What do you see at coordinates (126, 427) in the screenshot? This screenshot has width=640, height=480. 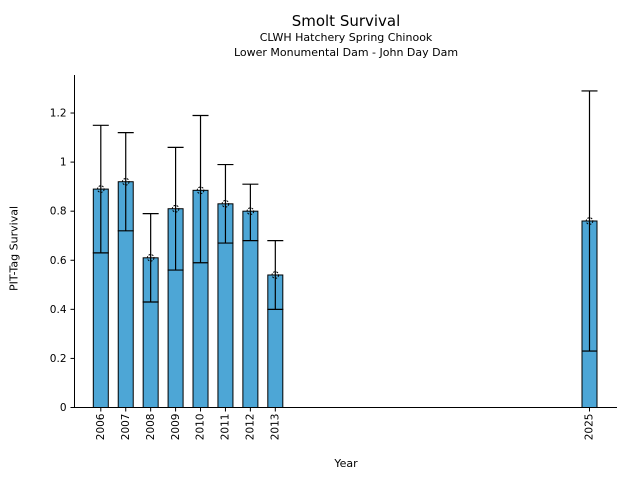 I see `x-tick-label-2007: 2007` at bounding box center [126, 427].